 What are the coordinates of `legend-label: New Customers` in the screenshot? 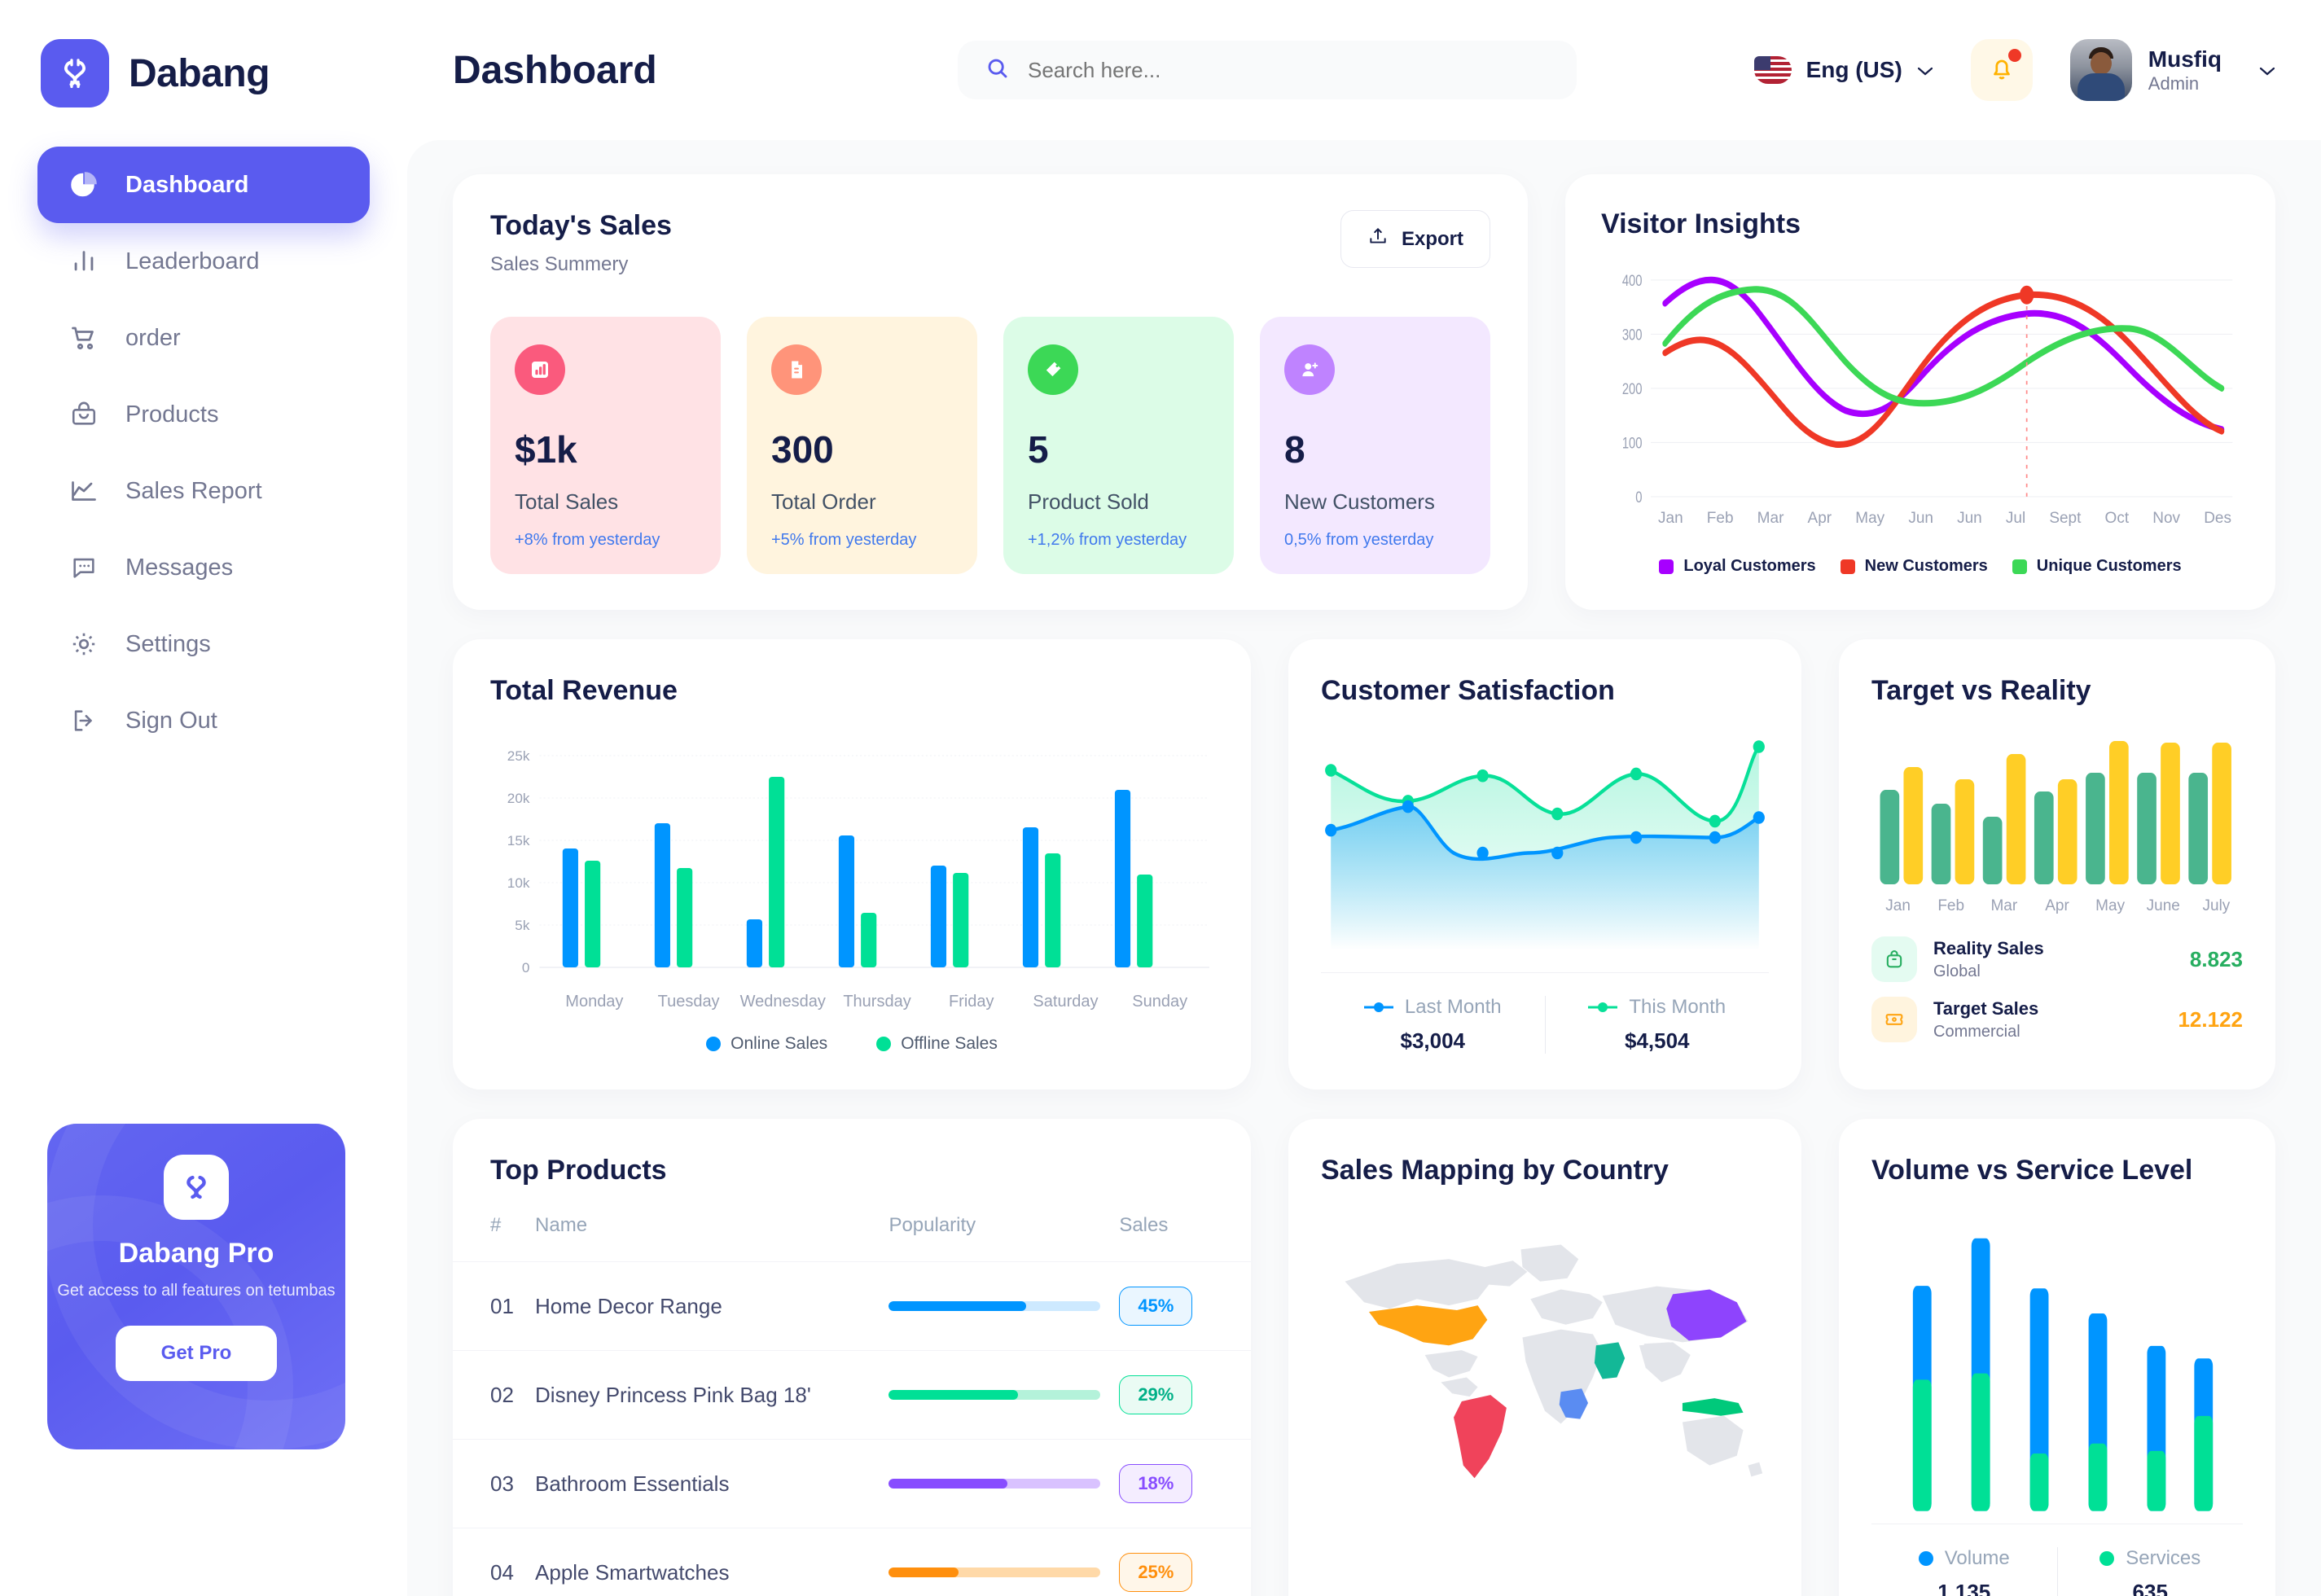 It's located at (1926, 566).